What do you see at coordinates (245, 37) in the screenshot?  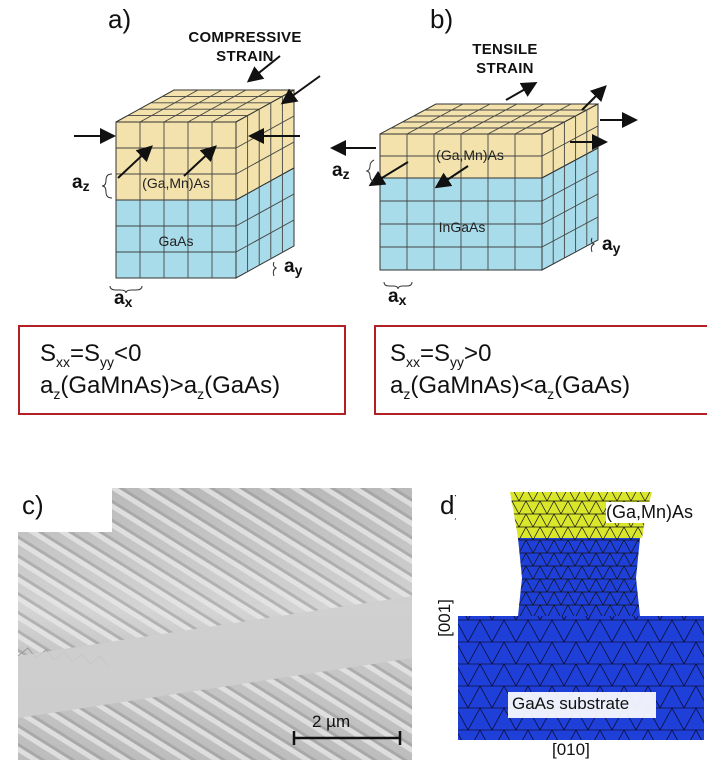 I see `panel-a-title-line1: COMPRESSIVE` at bounding box center [245, 37].